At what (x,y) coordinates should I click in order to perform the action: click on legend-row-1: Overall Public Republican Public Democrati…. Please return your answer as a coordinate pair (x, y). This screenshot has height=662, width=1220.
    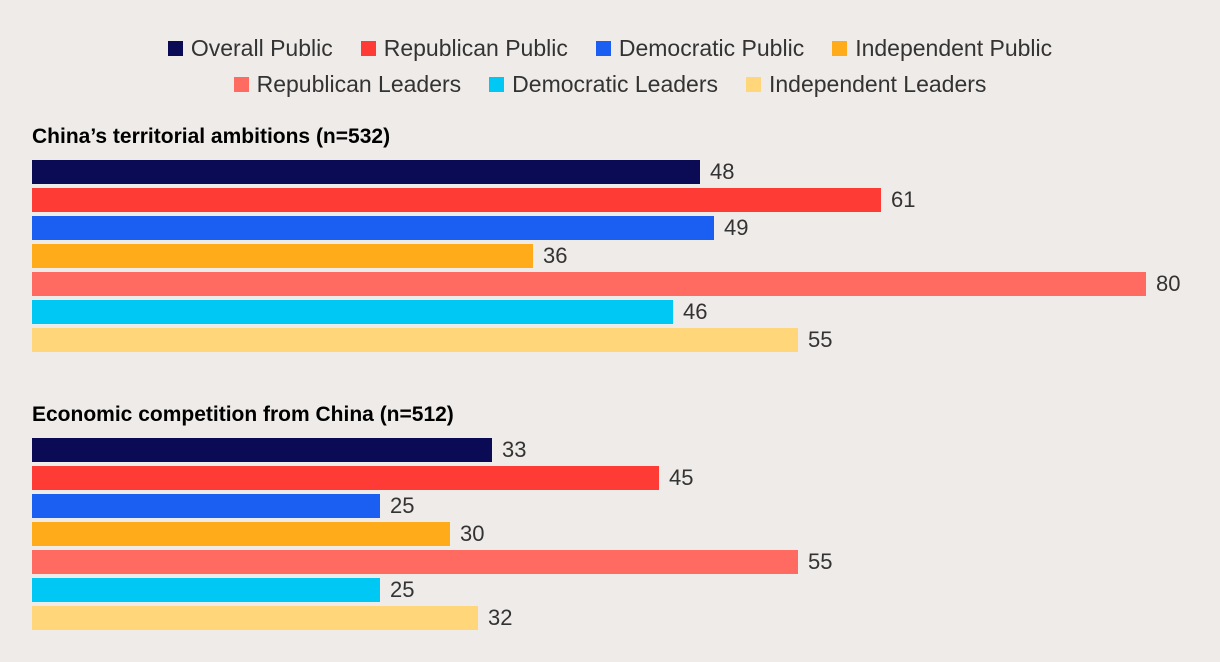
    Looking at the image, I should click on (610, 48).